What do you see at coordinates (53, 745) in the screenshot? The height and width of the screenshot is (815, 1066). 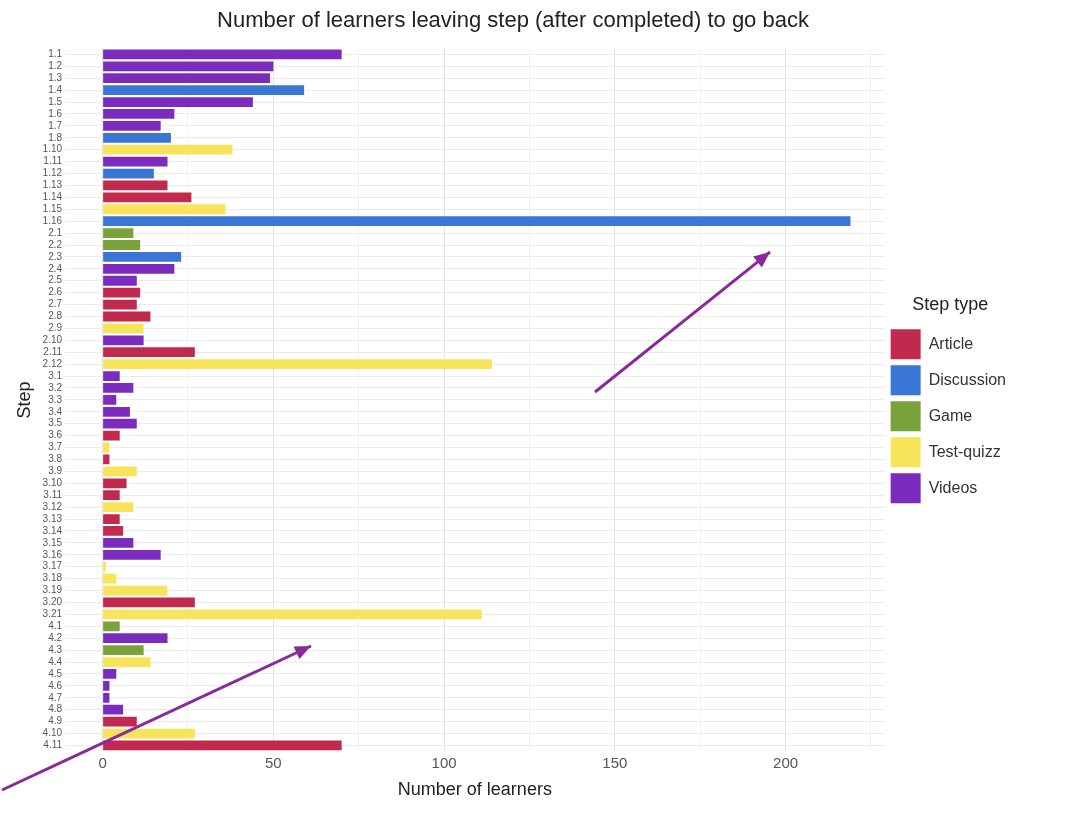 I see `y-tick-label: 4.11` at bounding box center [53, 745].